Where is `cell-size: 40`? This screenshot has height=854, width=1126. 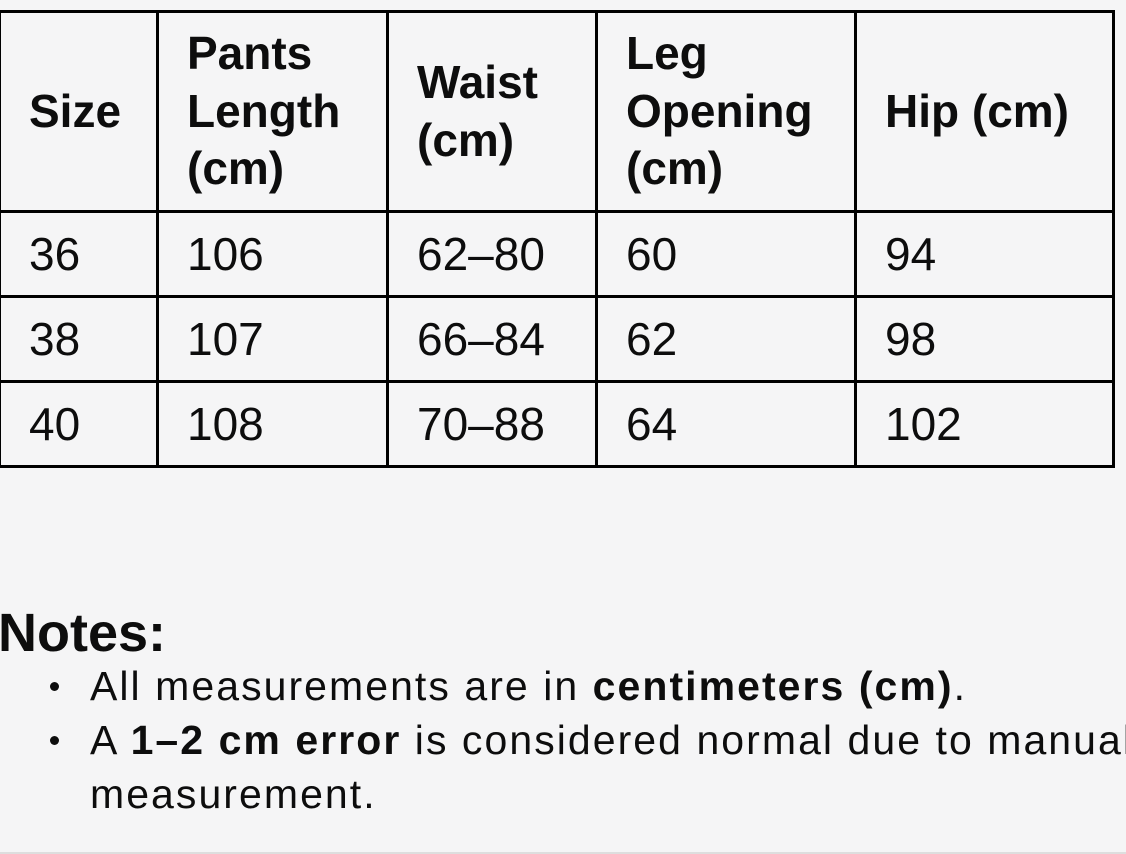 cell-size: 40 is located at coordinates (79, 424).